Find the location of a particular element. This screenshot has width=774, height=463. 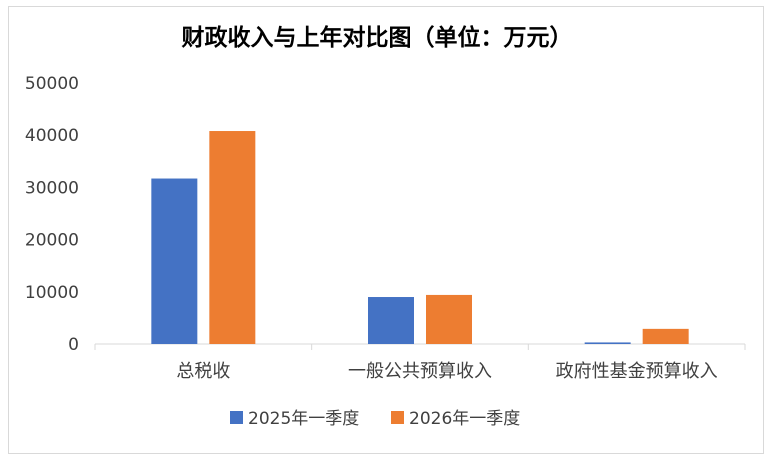

x-axis-ticks is located at coordinates (420, 347).